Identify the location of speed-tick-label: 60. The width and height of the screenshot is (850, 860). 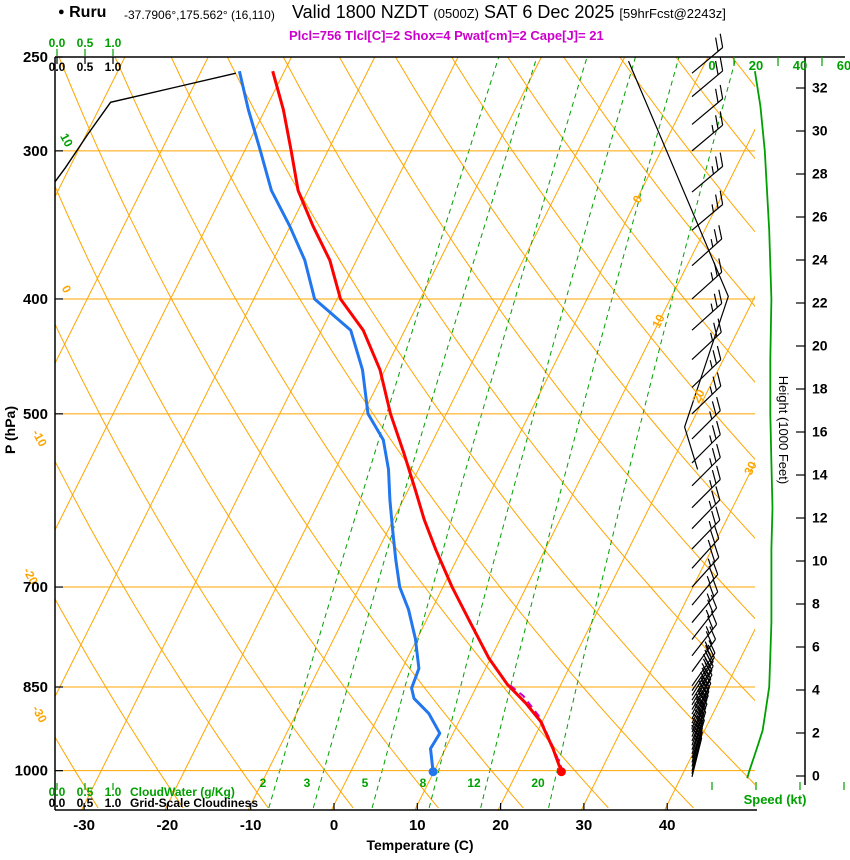
(843, 65).